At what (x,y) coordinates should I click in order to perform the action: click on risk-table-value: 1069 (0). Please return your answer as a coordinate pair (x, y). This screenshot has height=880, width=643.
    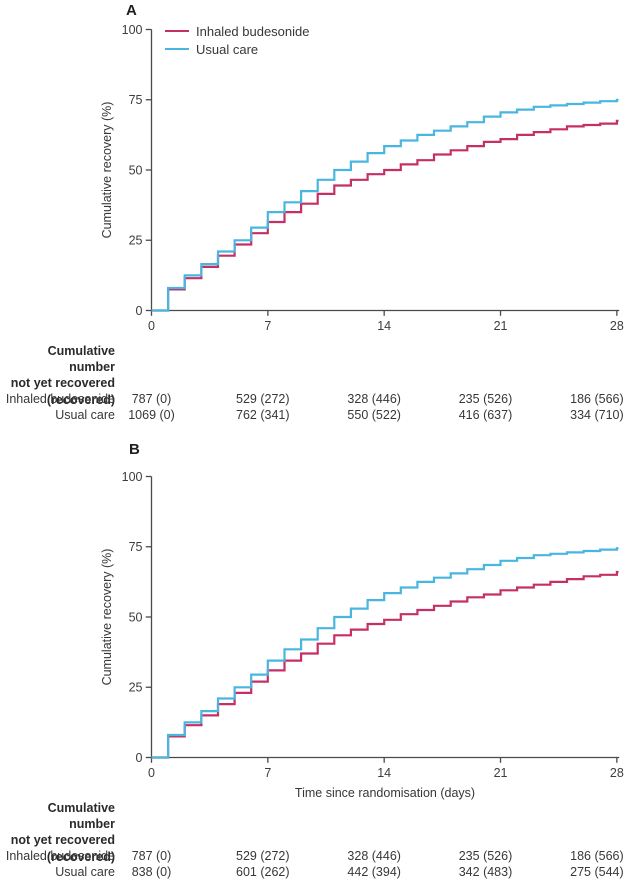
    Looking at the image, I should click on (151, 414).